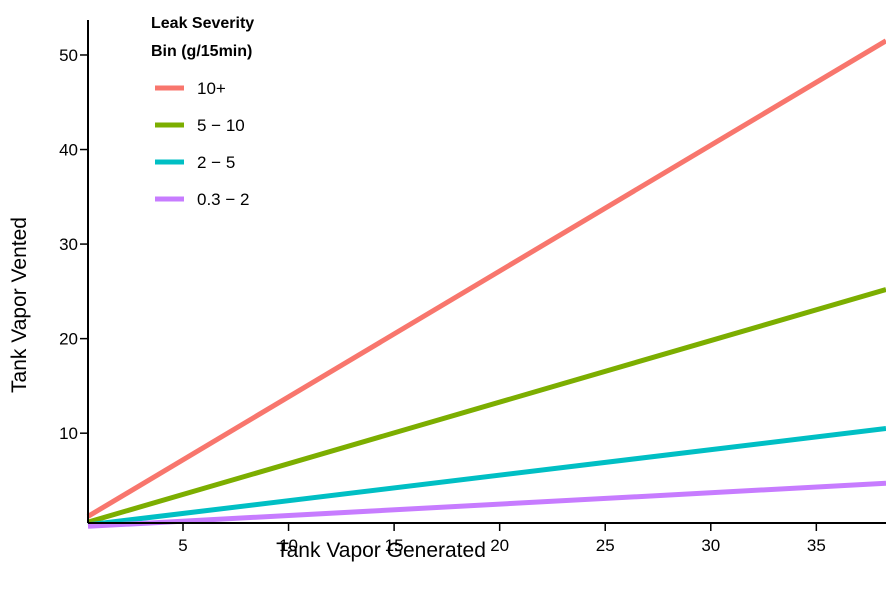  Describe the element at coordinates (182, 545) in the screenshot. I see `x-tick-label: 5` at that location.